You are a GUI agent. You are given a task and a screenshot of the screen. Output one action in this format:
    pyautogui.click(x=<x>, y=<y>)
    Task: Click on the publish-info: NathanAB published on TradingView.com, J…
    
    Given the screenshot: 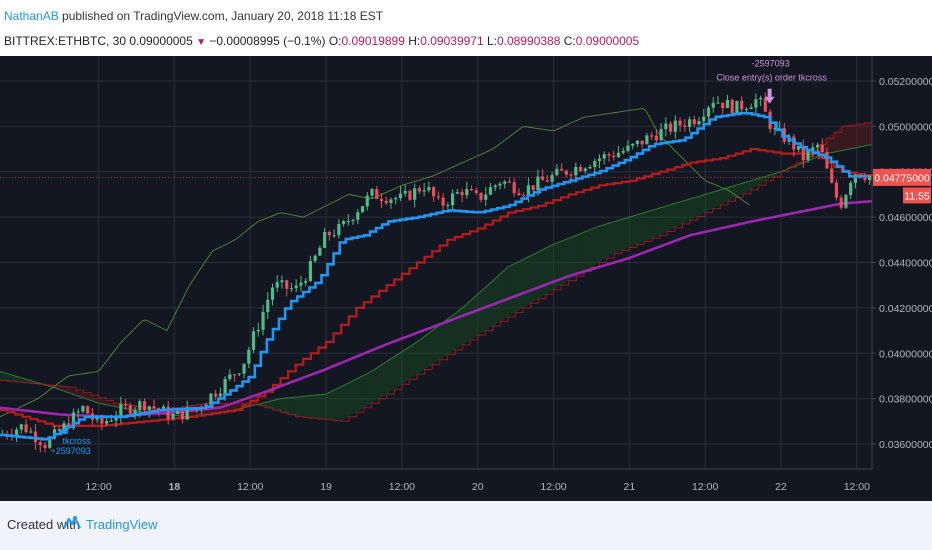 What is the action you would take?
    pyautogui.click(x=193, y=16)
    